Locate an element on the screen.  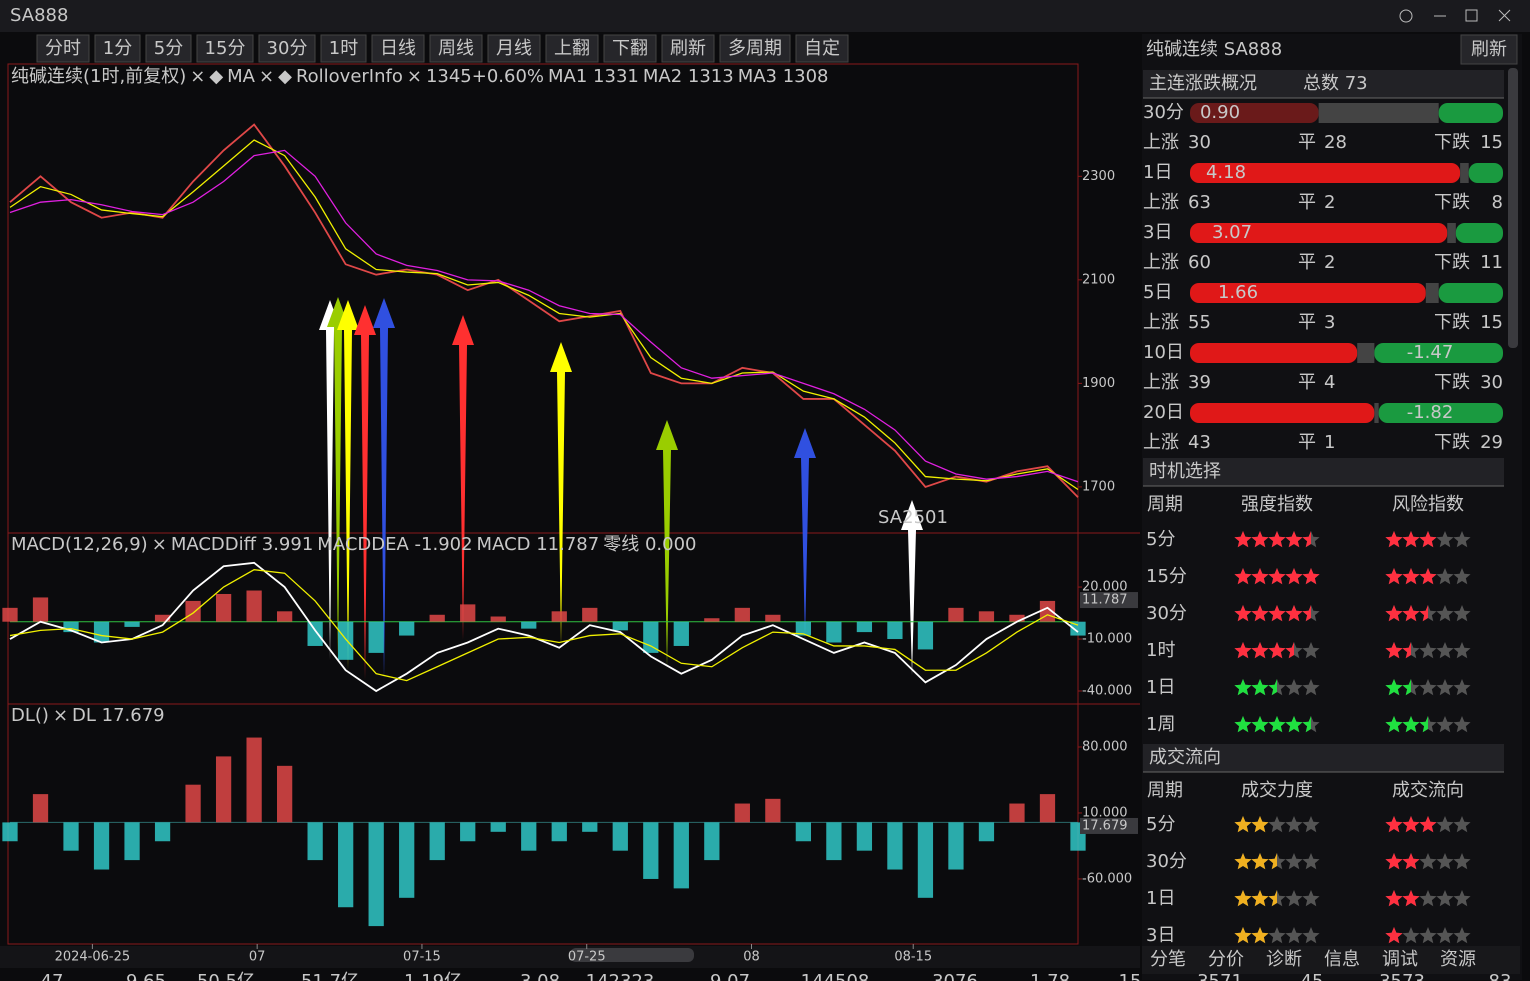
scrollbar-thumb is located at coordinates (632, 955).